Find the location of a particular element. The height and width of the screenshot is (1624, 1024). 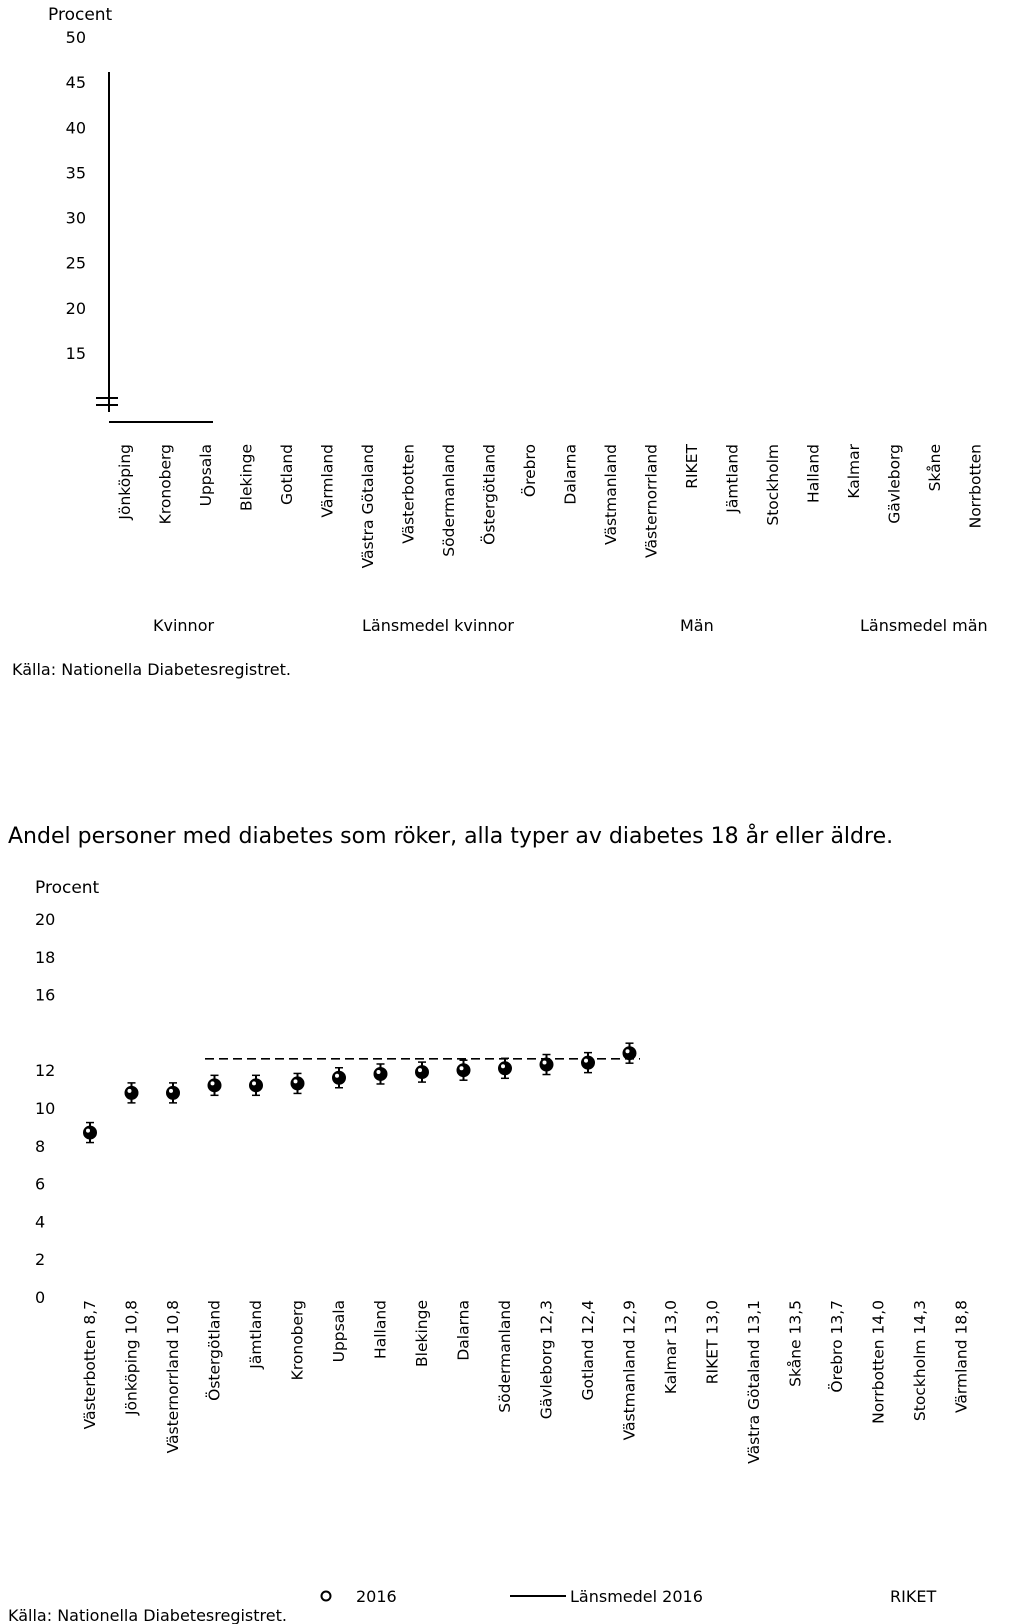

y-tick-label: 15 is located at coordinates (76, 353).